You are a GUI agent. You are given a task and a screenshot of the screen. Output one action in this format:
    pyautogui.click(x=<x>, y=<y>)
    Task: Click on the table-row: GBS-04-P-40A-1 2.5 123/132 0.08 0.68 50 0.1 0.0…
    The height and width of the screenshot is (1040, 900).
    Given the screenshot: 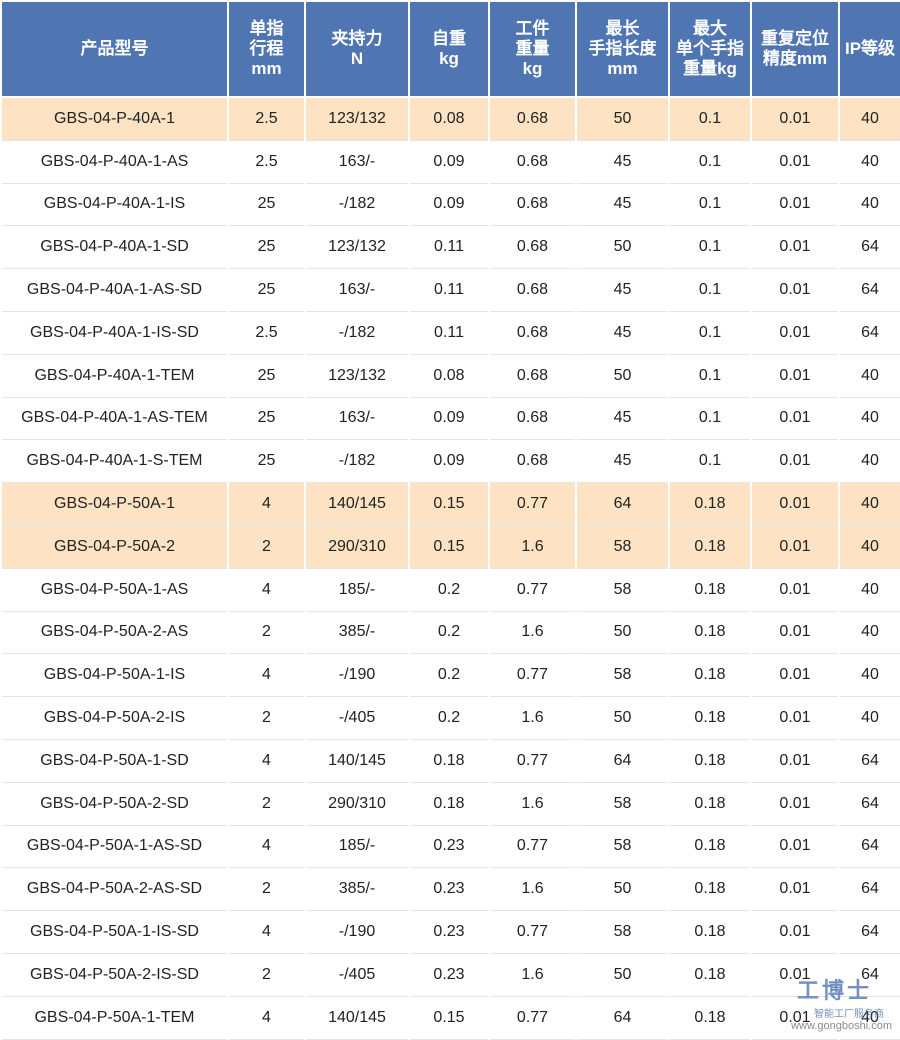 What is the action you would take?
    pyautogui.click(x=450, y=118)
    